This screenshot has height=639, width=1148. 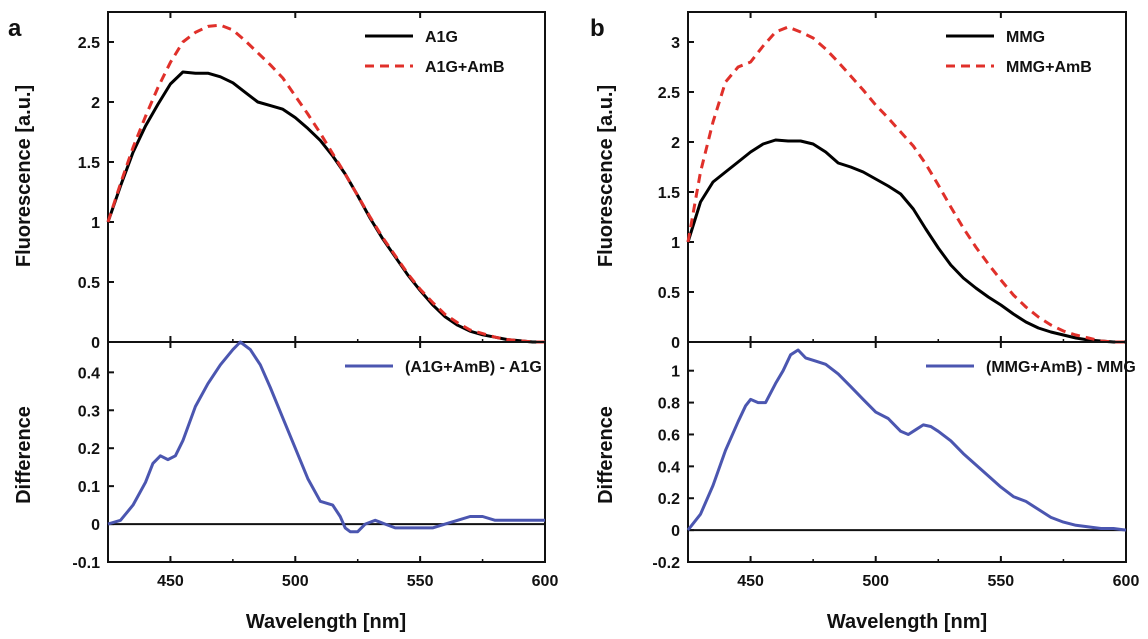 What do you see at coordinates (89, 411) in the screenshot?
I see `y-tick-label: 0.3` at bounding box center [89, 411].